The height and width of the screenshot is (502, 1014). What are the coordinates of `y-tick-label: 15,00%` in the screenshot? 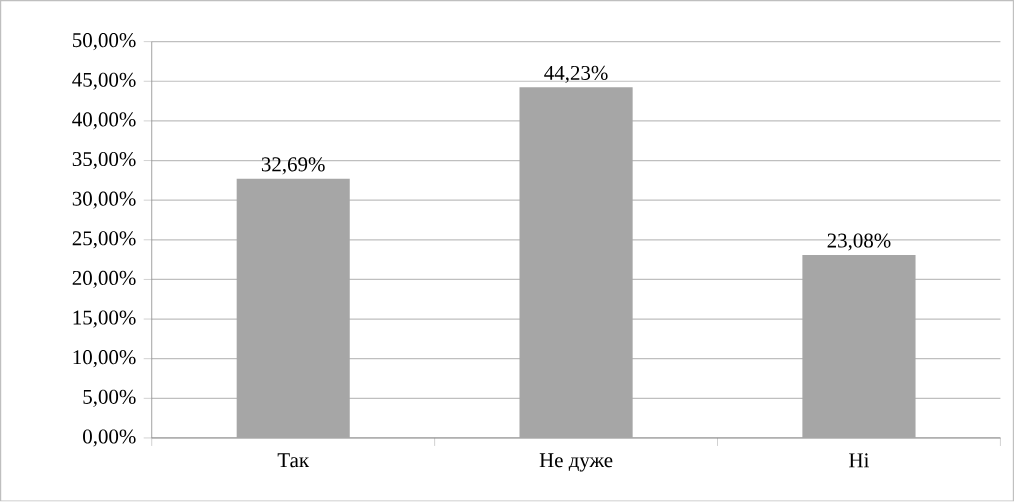 It's located at (104, 319).